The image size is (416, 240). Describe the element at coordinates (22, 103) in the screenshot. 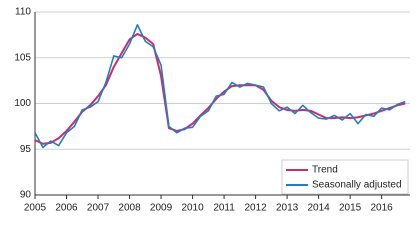

I see `y-tick-label: 100` at that location.